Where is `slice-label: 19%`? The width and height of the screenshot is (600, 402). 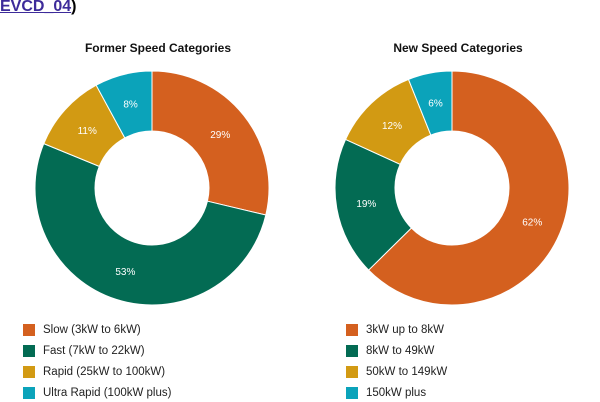
slice-label: 19% is located at coordinates (366, 204).